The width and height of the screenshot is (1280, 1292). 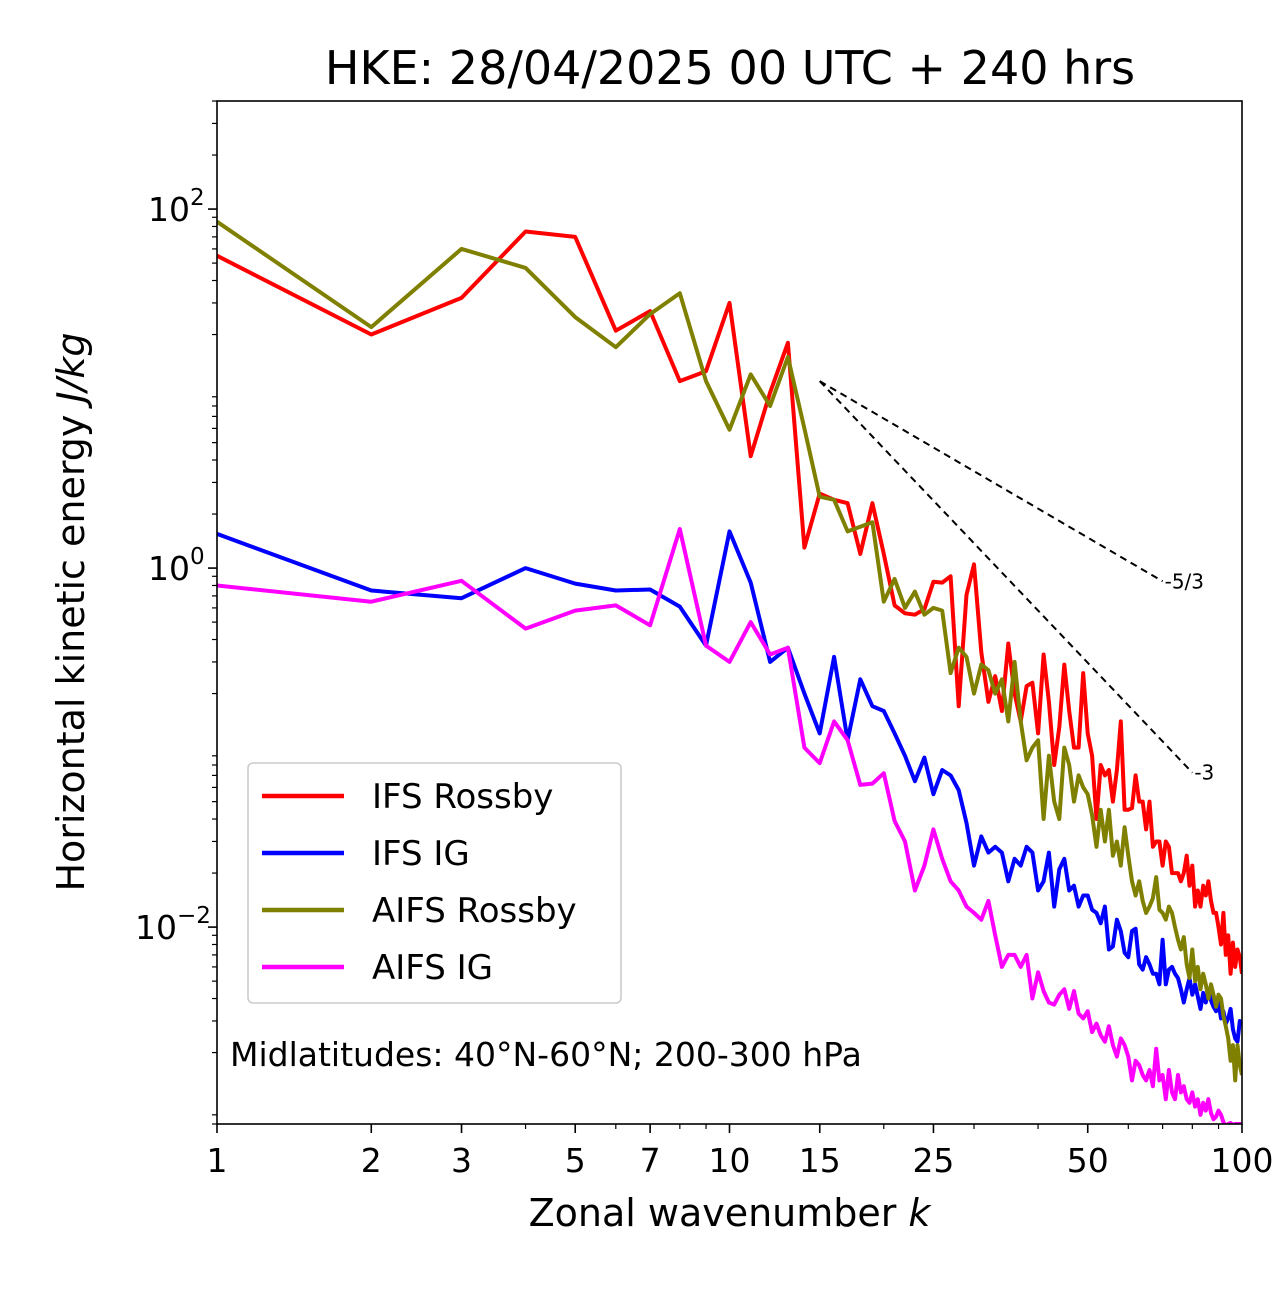 I want to click on legend-label: IFS Rossby, so click(x=462, y=797).